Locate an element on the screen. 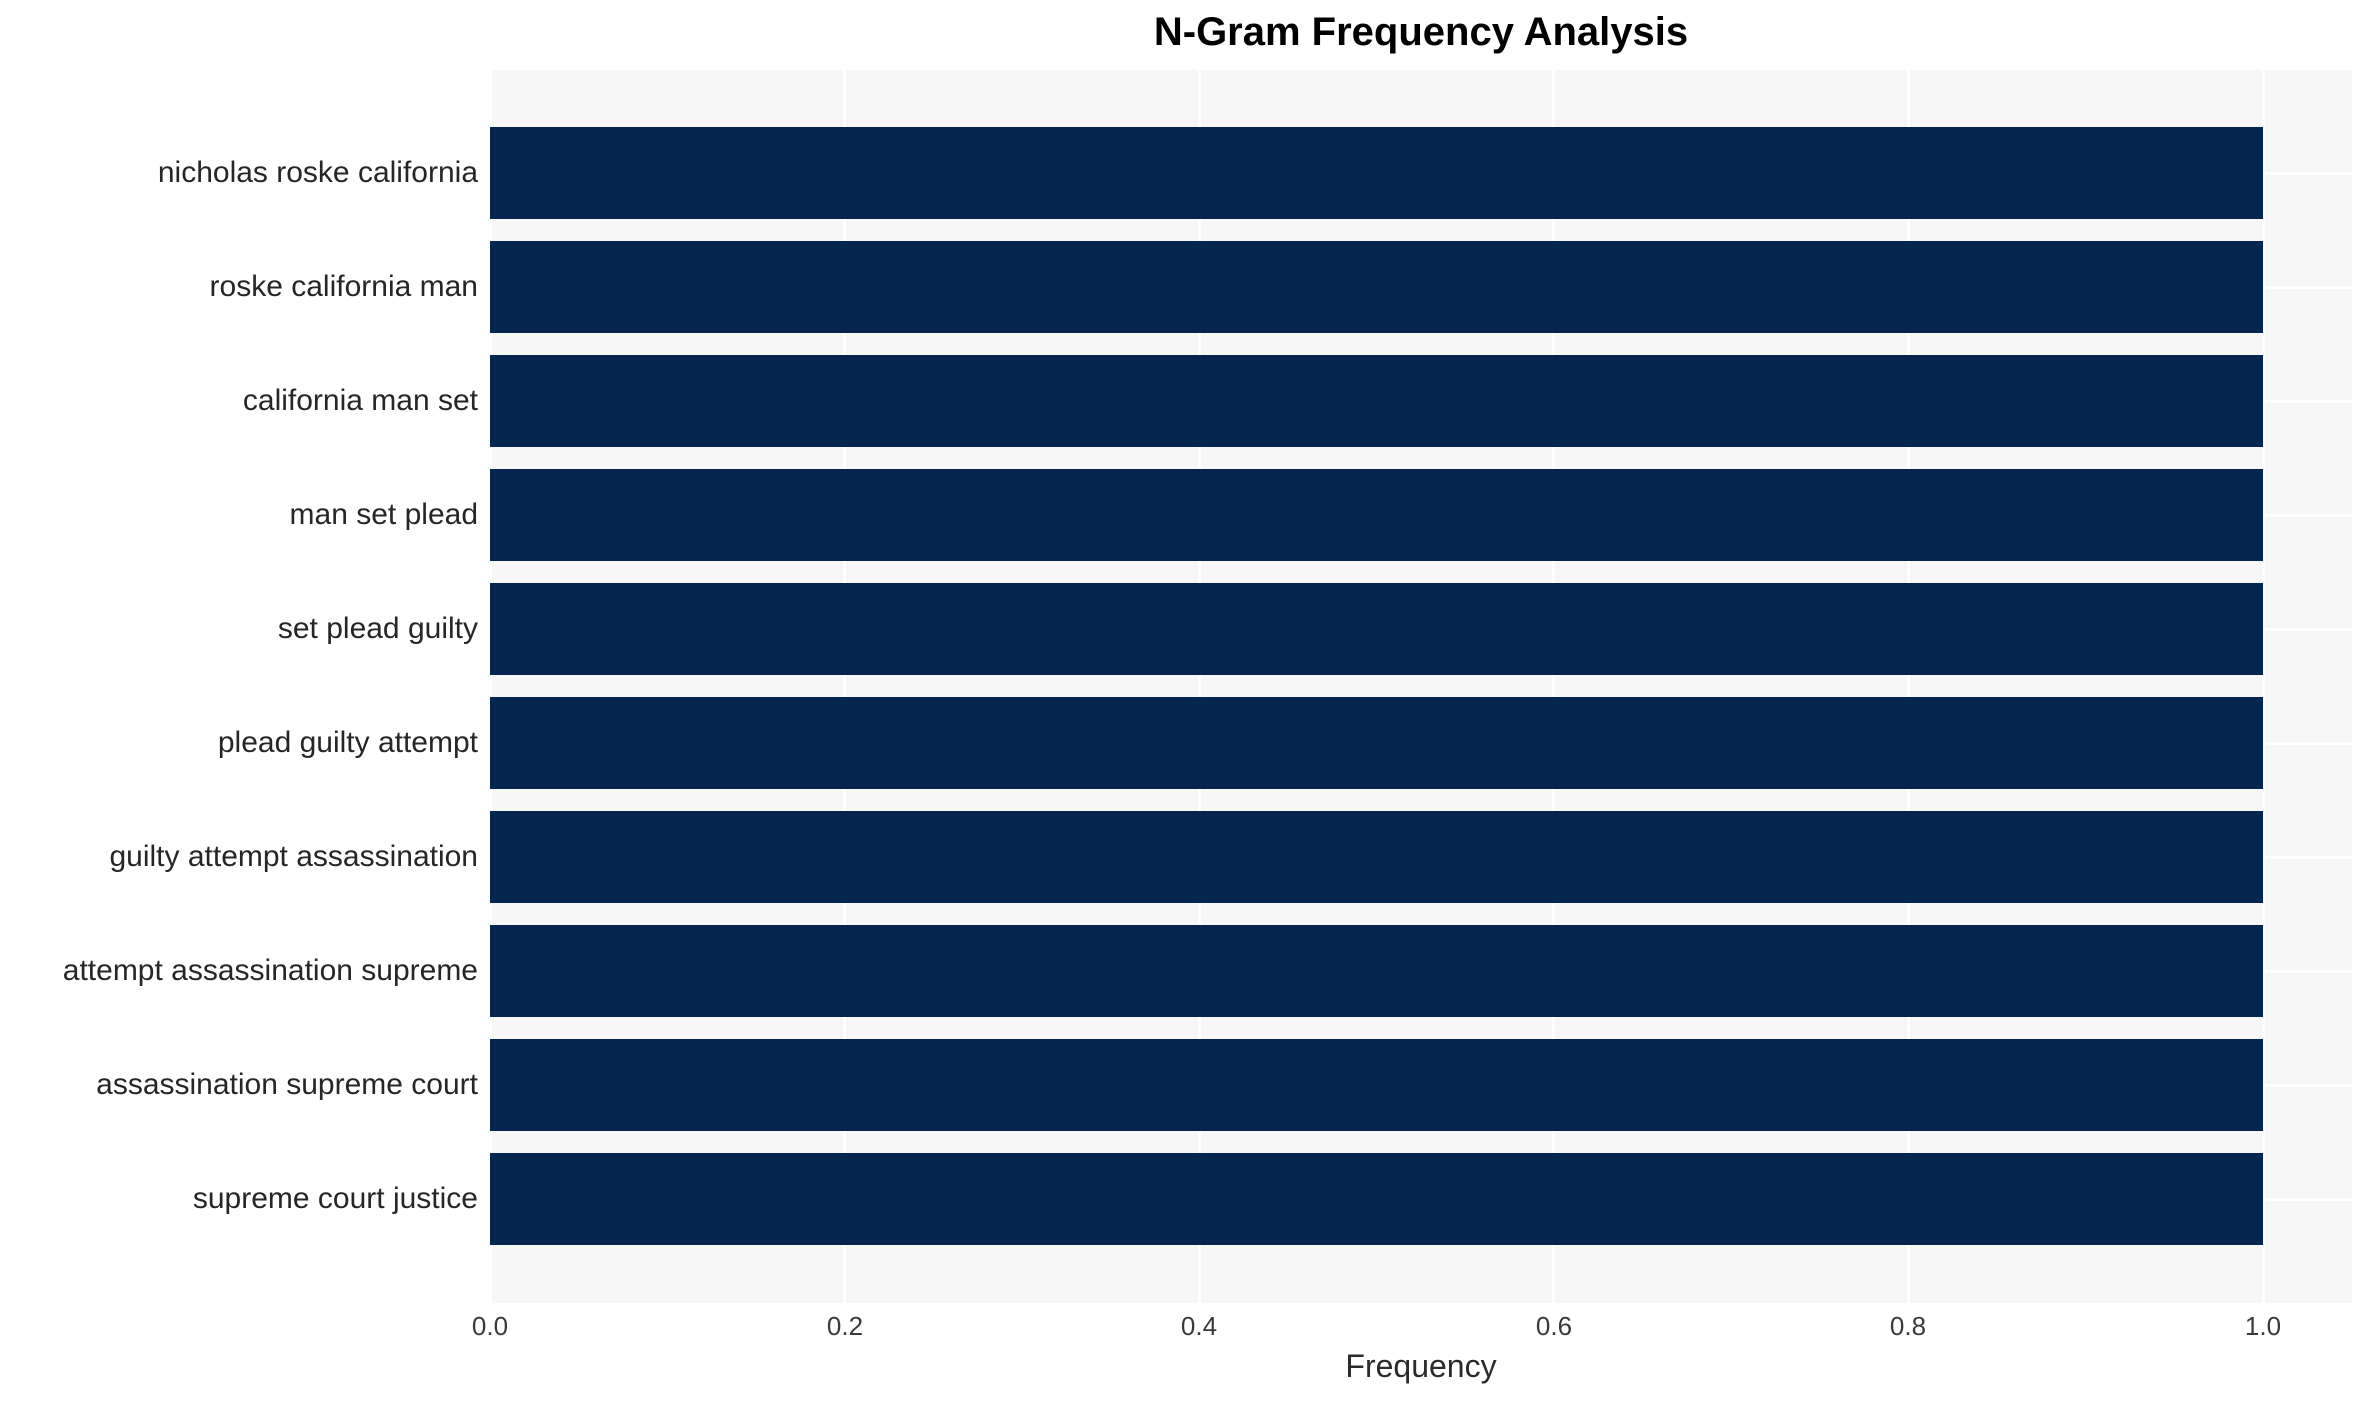 Image resolution: width=2371 pixels, height=1402 pixels. category-label: plead guilty attempt is located at coordinates (347, 742).